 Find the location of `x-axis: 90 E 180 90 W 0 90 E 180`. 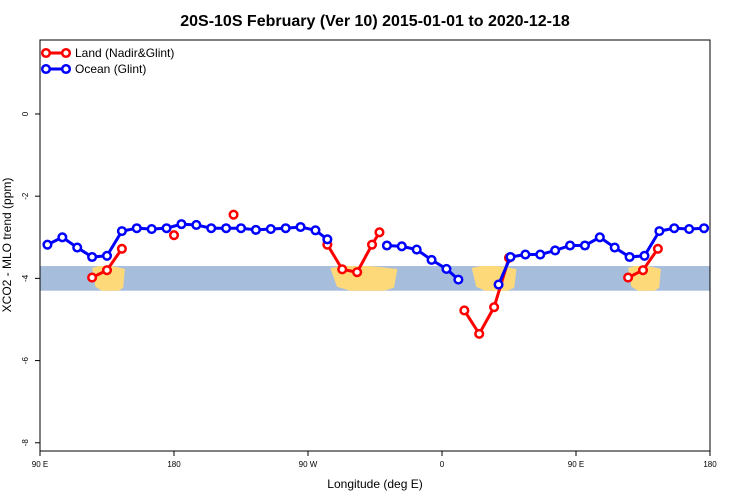

x-axis: 90 E 180 90 W 0 90 E 180 is located at coordinates (374, 460).